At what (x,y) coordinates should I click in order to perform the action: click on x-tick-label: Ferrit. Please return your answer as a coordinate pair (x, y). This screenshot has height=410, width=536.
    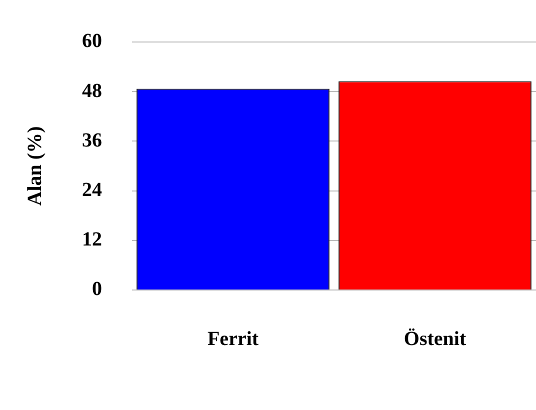
    Looking at the image, I should click on (233, 339).